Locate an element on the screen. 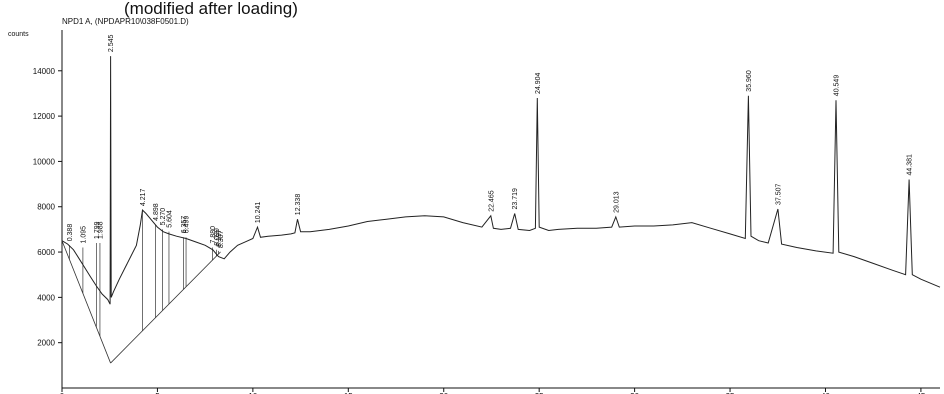 Image resolution: width=944 pixels, height=394 pixels. peak-label: 6.499 is located at coordinates (187, 225).